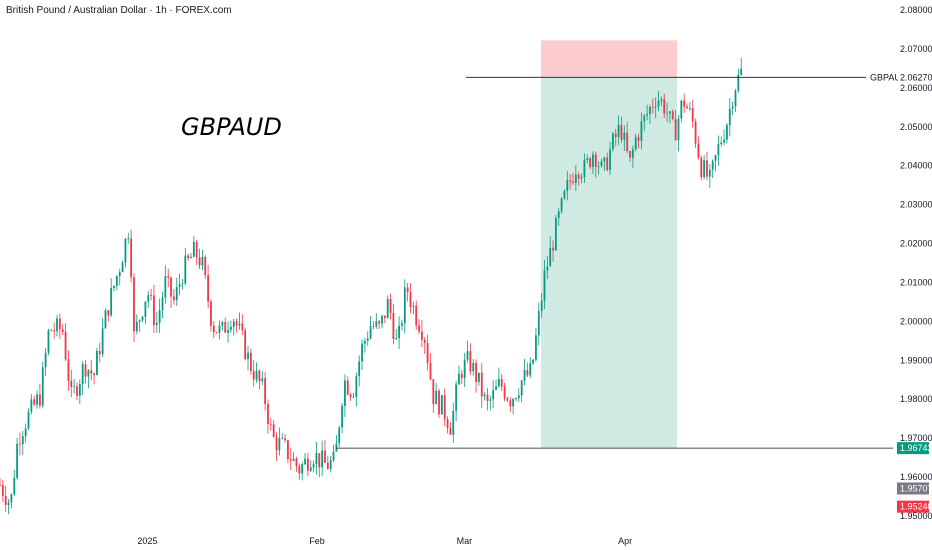 The width and height of the screenshot is (932, 550). I want to click on resistance-price-bg, so click(914, 77).